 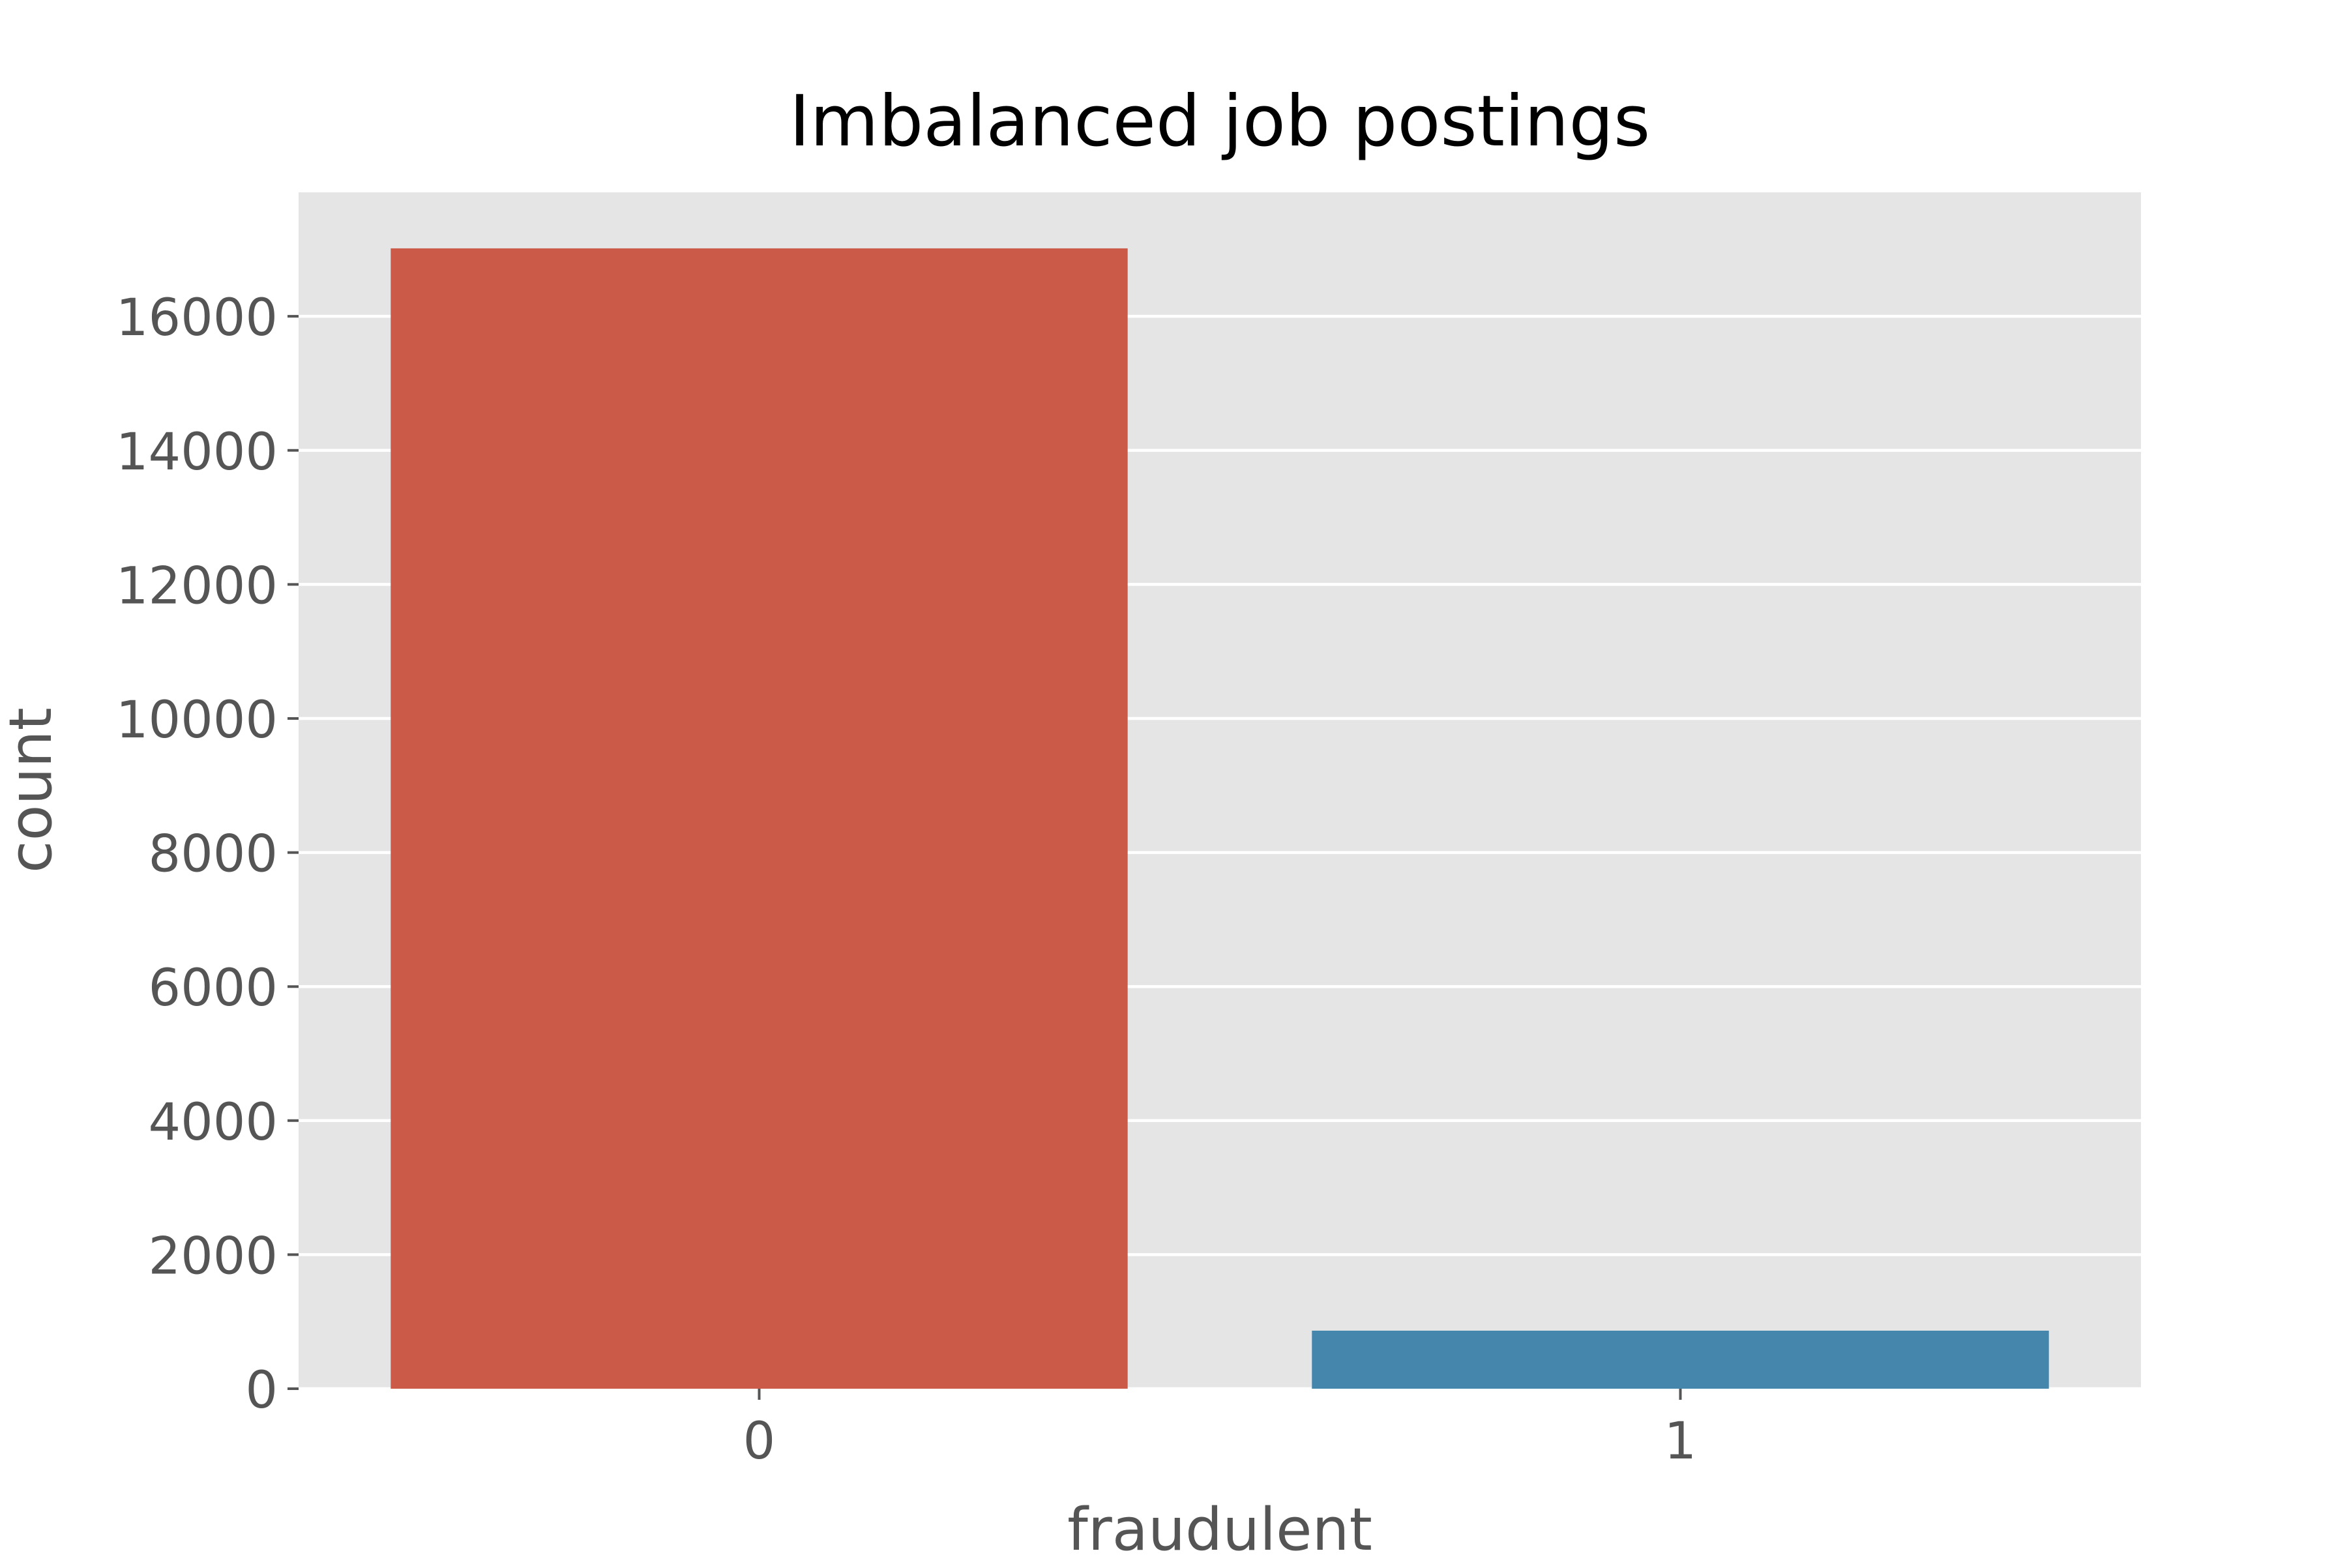 I want to click on chart-title: Imbalanced job postings, so click(x=1220, y=122).